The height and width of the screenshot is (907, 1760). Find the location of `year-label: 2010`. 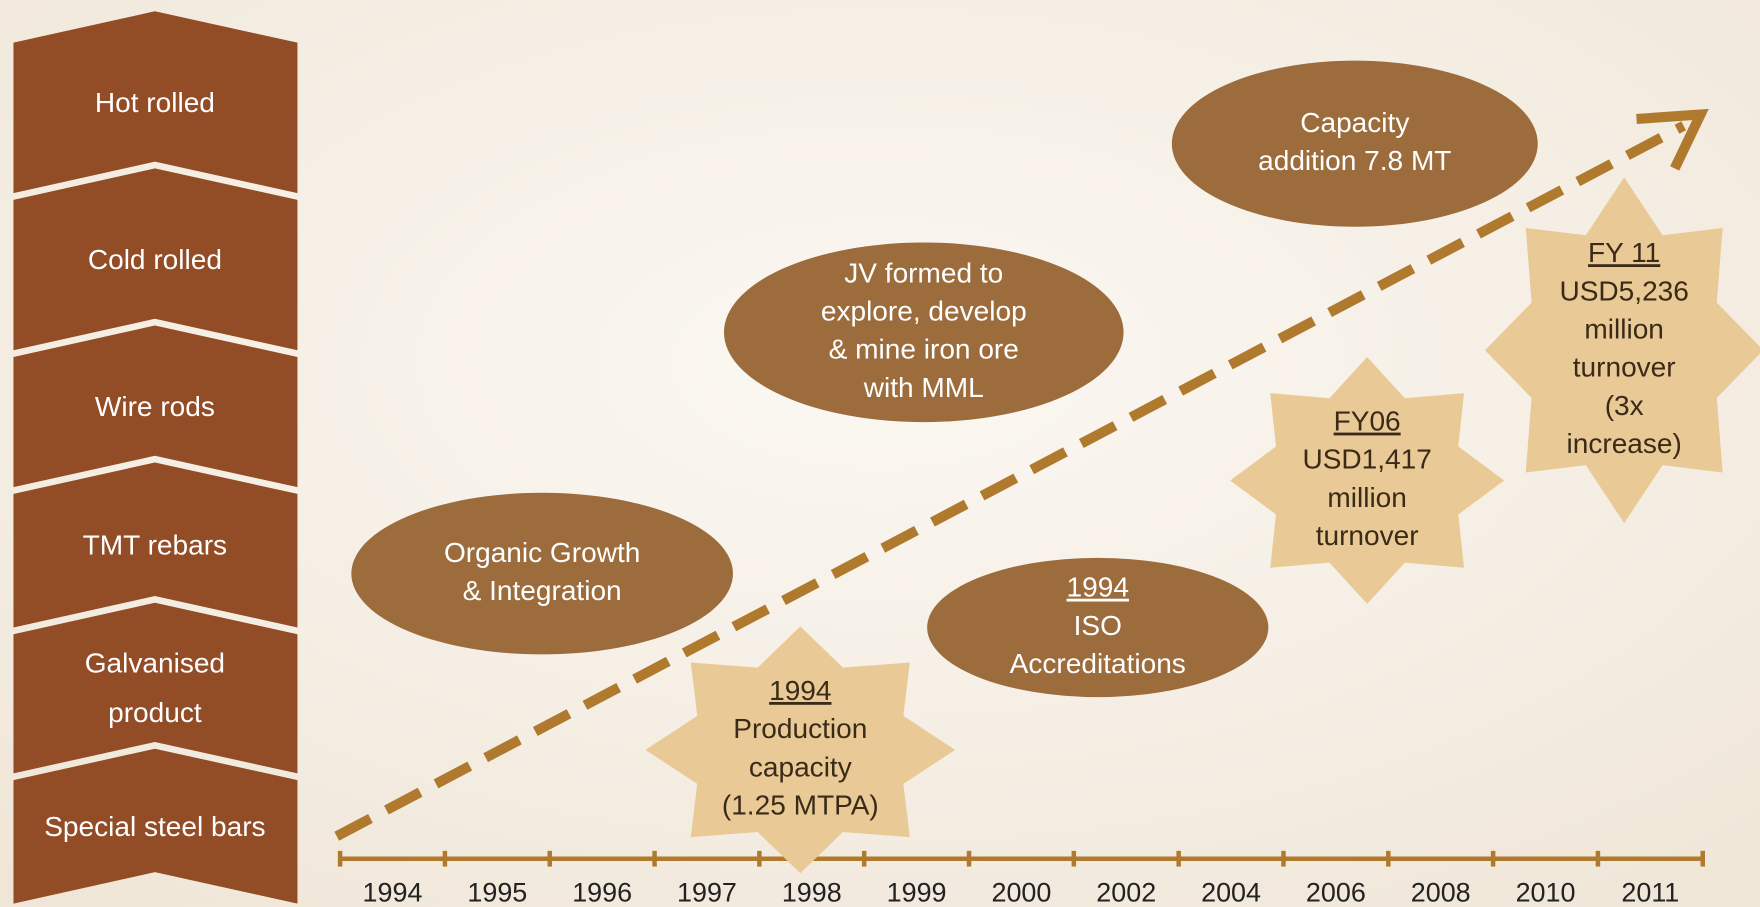

year-label: 2010 is located at coordinates (1546, 892).